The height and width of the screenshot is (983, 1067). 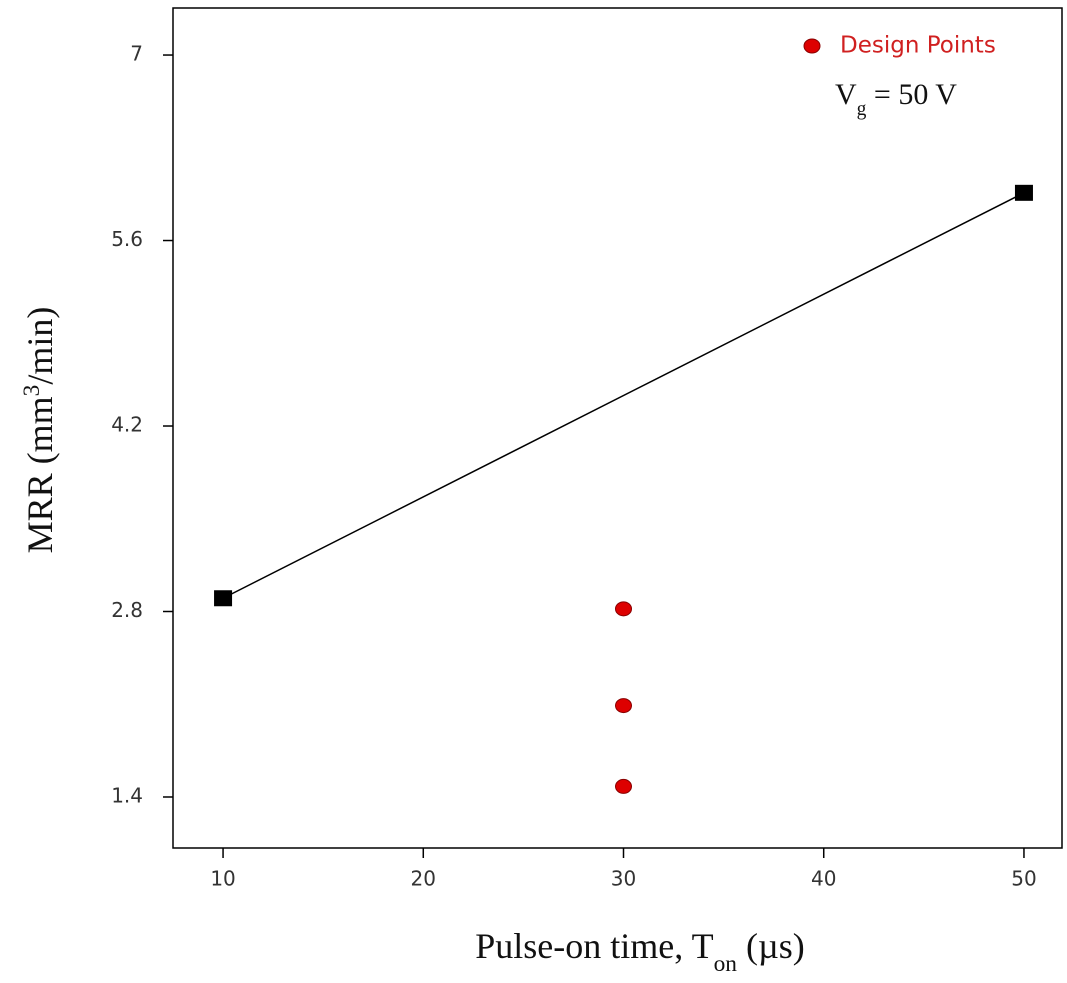 I want to click on annotation-part: g, so click(x=862, y=109).